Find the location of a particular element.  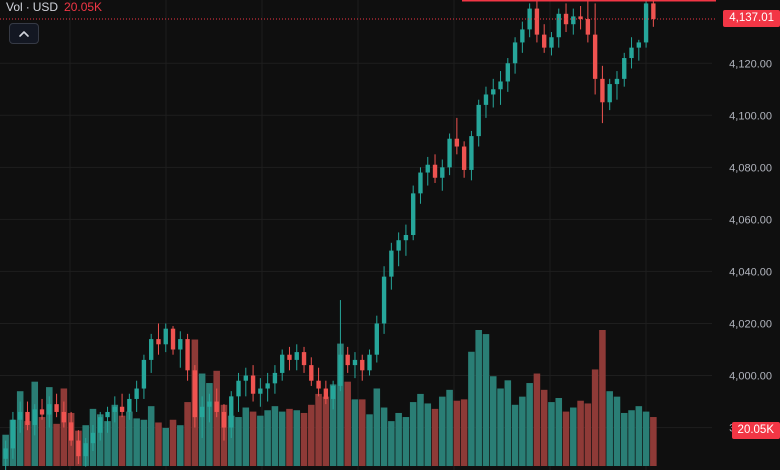

y-tick-label: 4,040.00 is located at coordinates (750, 272).